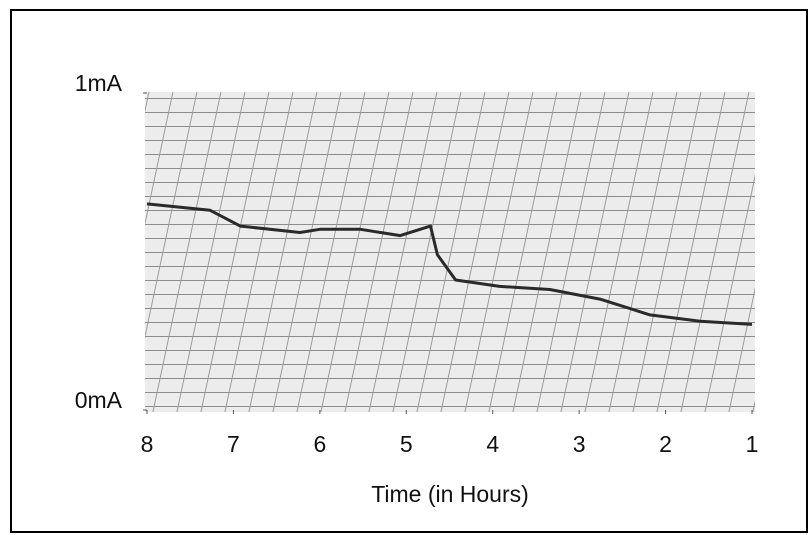 This screenshot has width=812, height=535. I want to click on y-tick-label: 0mA, so click(99, 400).